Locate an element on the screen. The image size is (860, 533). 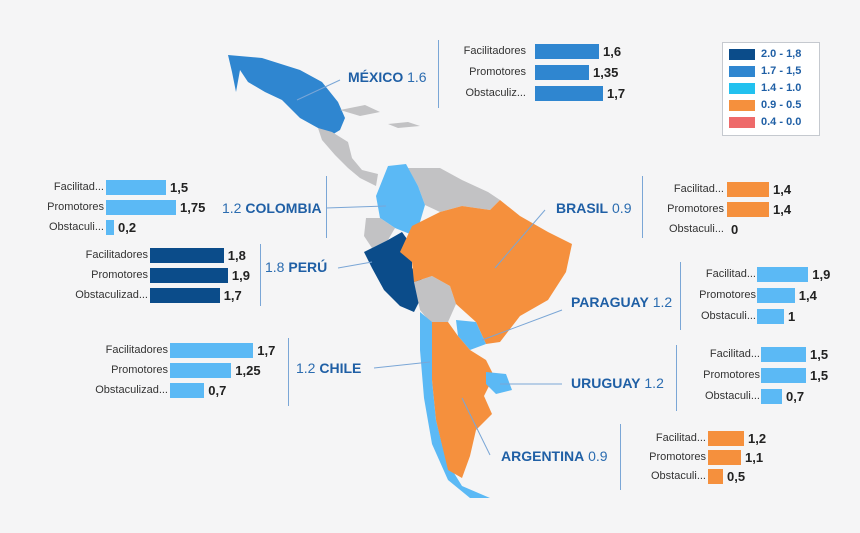
brasil-name: BRASIL is located at coordinates (582, 208).